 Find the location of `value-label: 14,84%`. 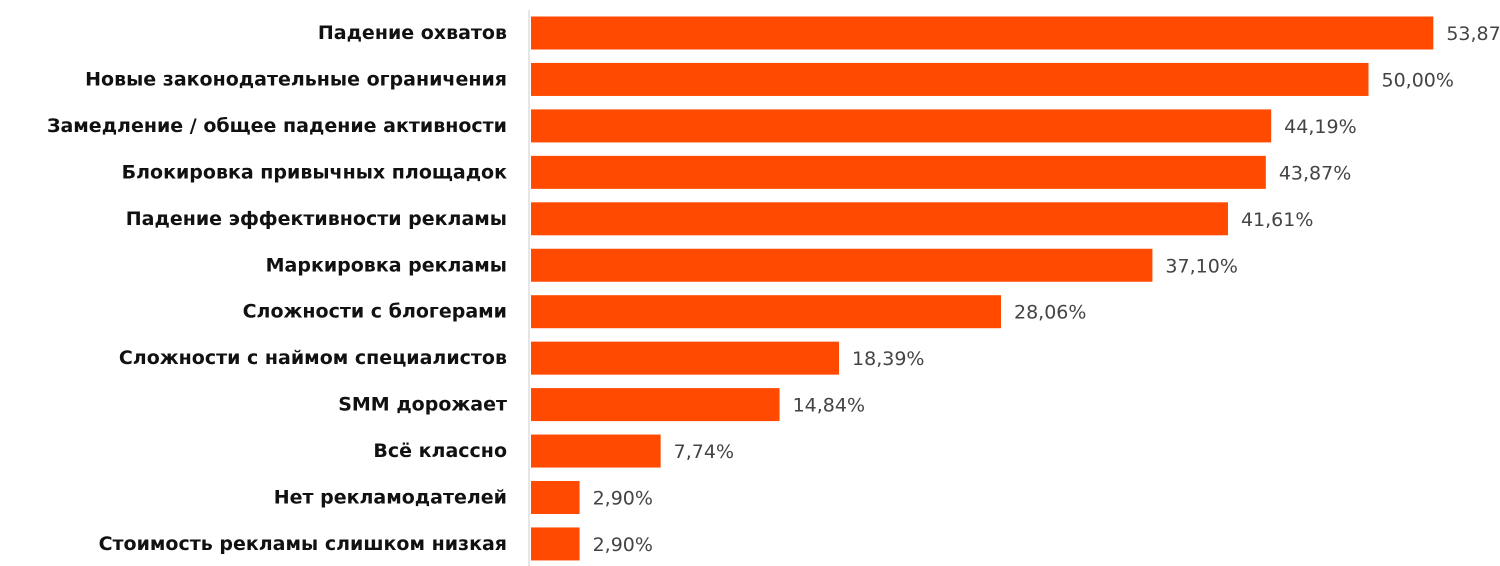

value-label: 14,84% is located at coordinates (829, 406).